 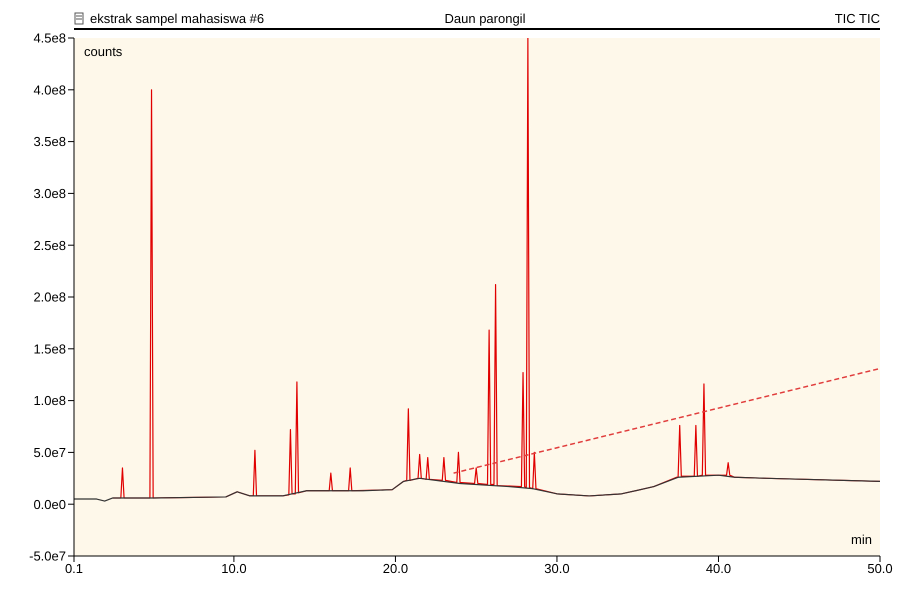 I want to click on y-tick-label: 4.0e8, so click(x=49, y=90).